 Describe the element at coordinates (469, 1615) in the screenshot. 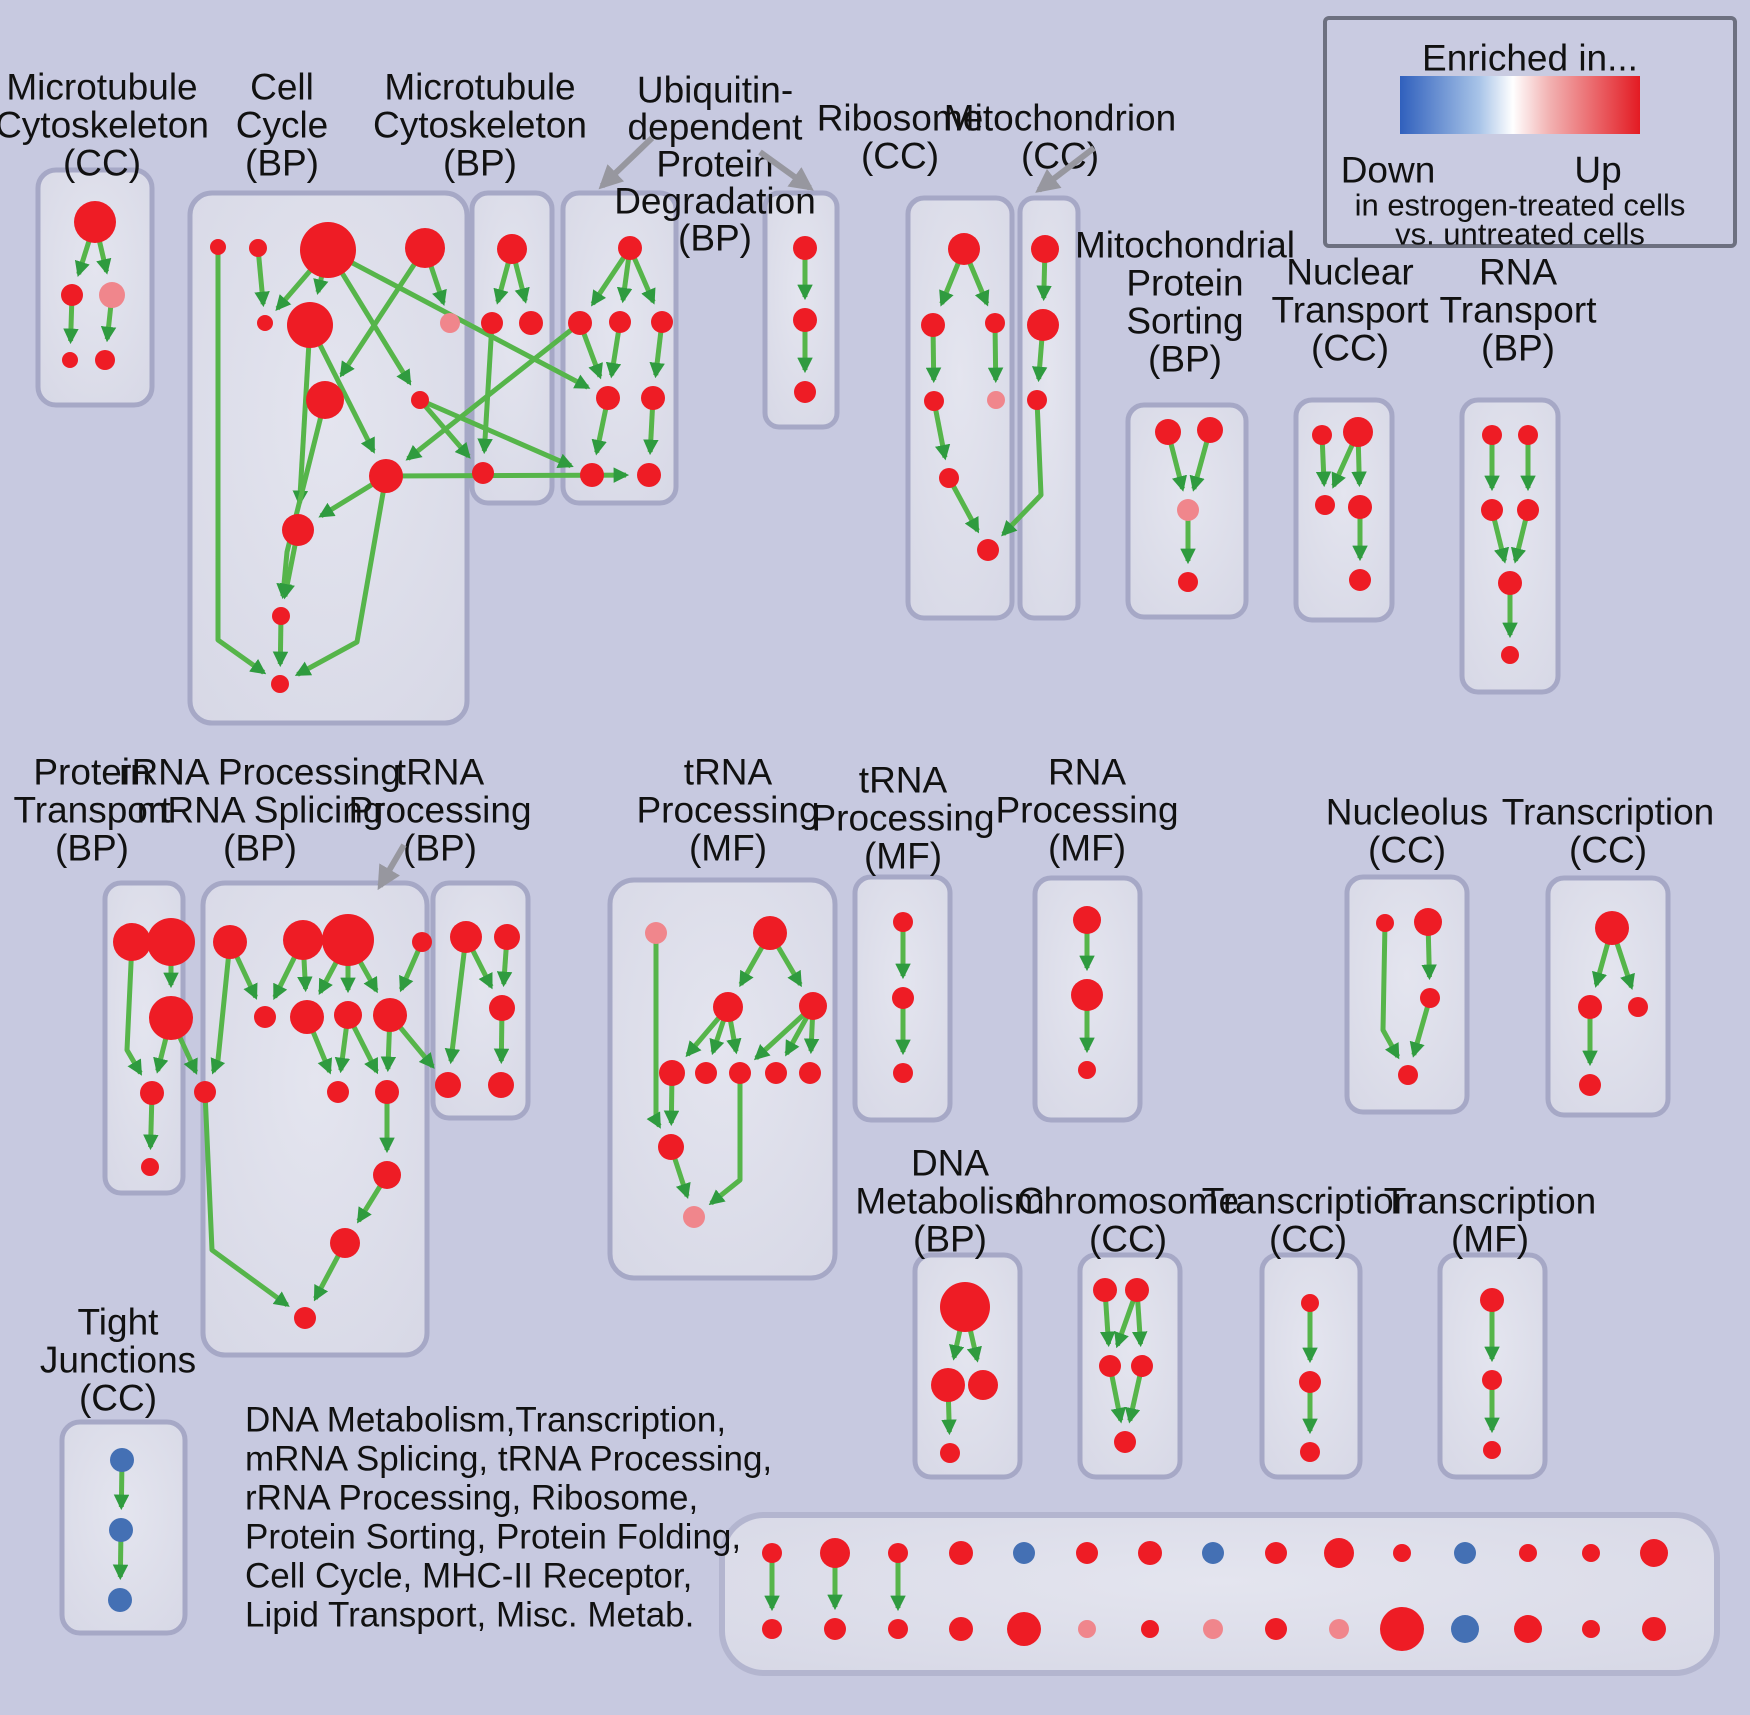

I see `footnote-line: Lipid Transport, Misc. Metab.` at that location.